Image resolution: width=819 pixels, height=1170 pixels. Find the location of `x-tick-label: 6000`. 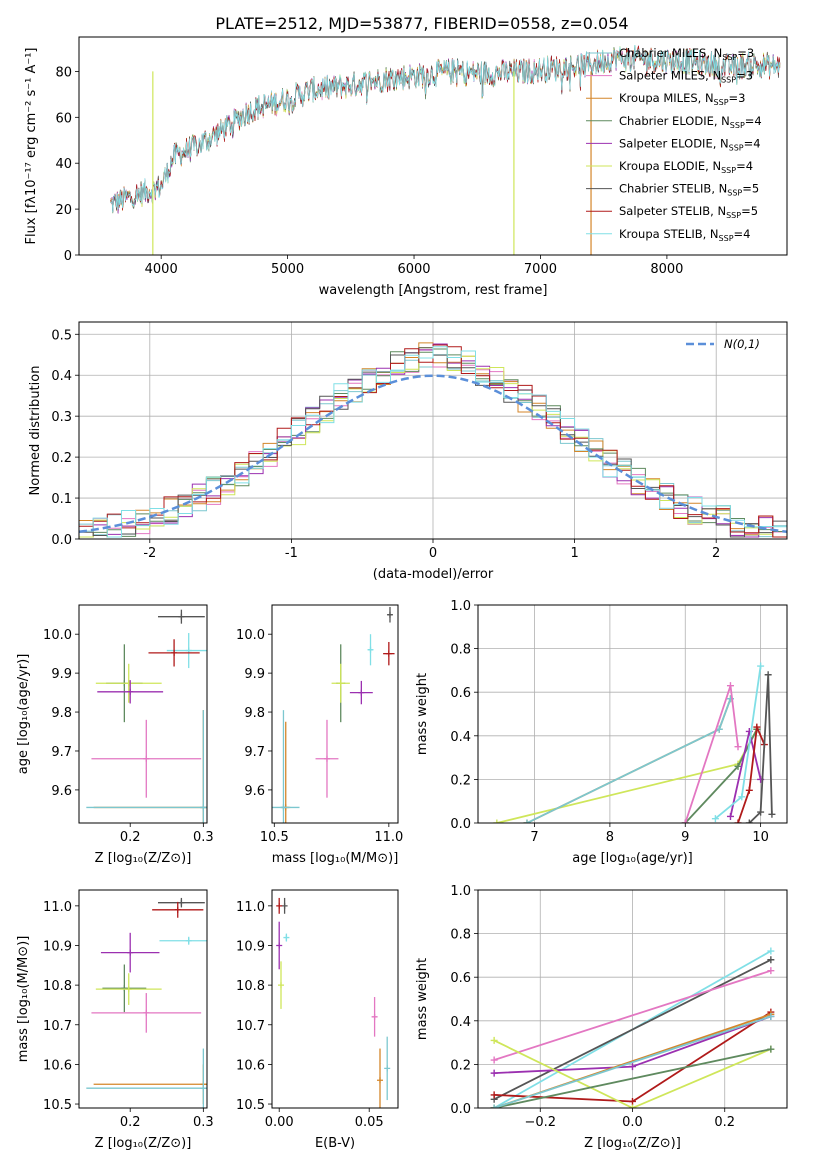

x-tick-label: 6000 is located at coordinates (413, 269).